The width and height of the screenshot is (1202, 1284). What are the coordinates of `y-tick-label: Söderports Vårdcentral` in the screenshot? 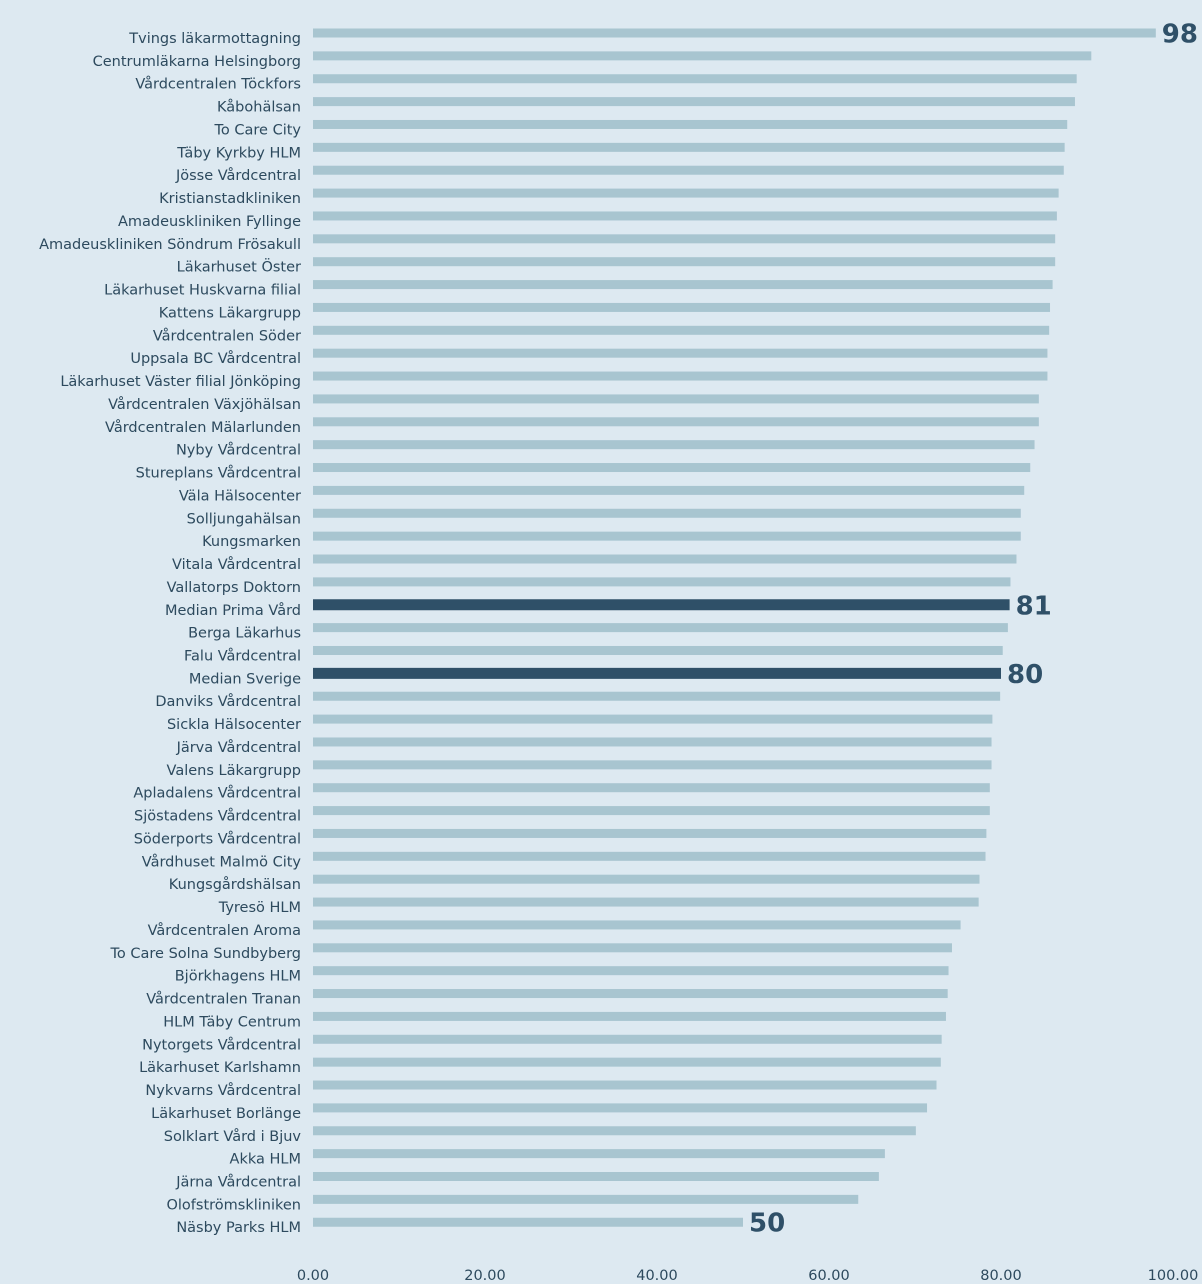 It's located at (217, 838).